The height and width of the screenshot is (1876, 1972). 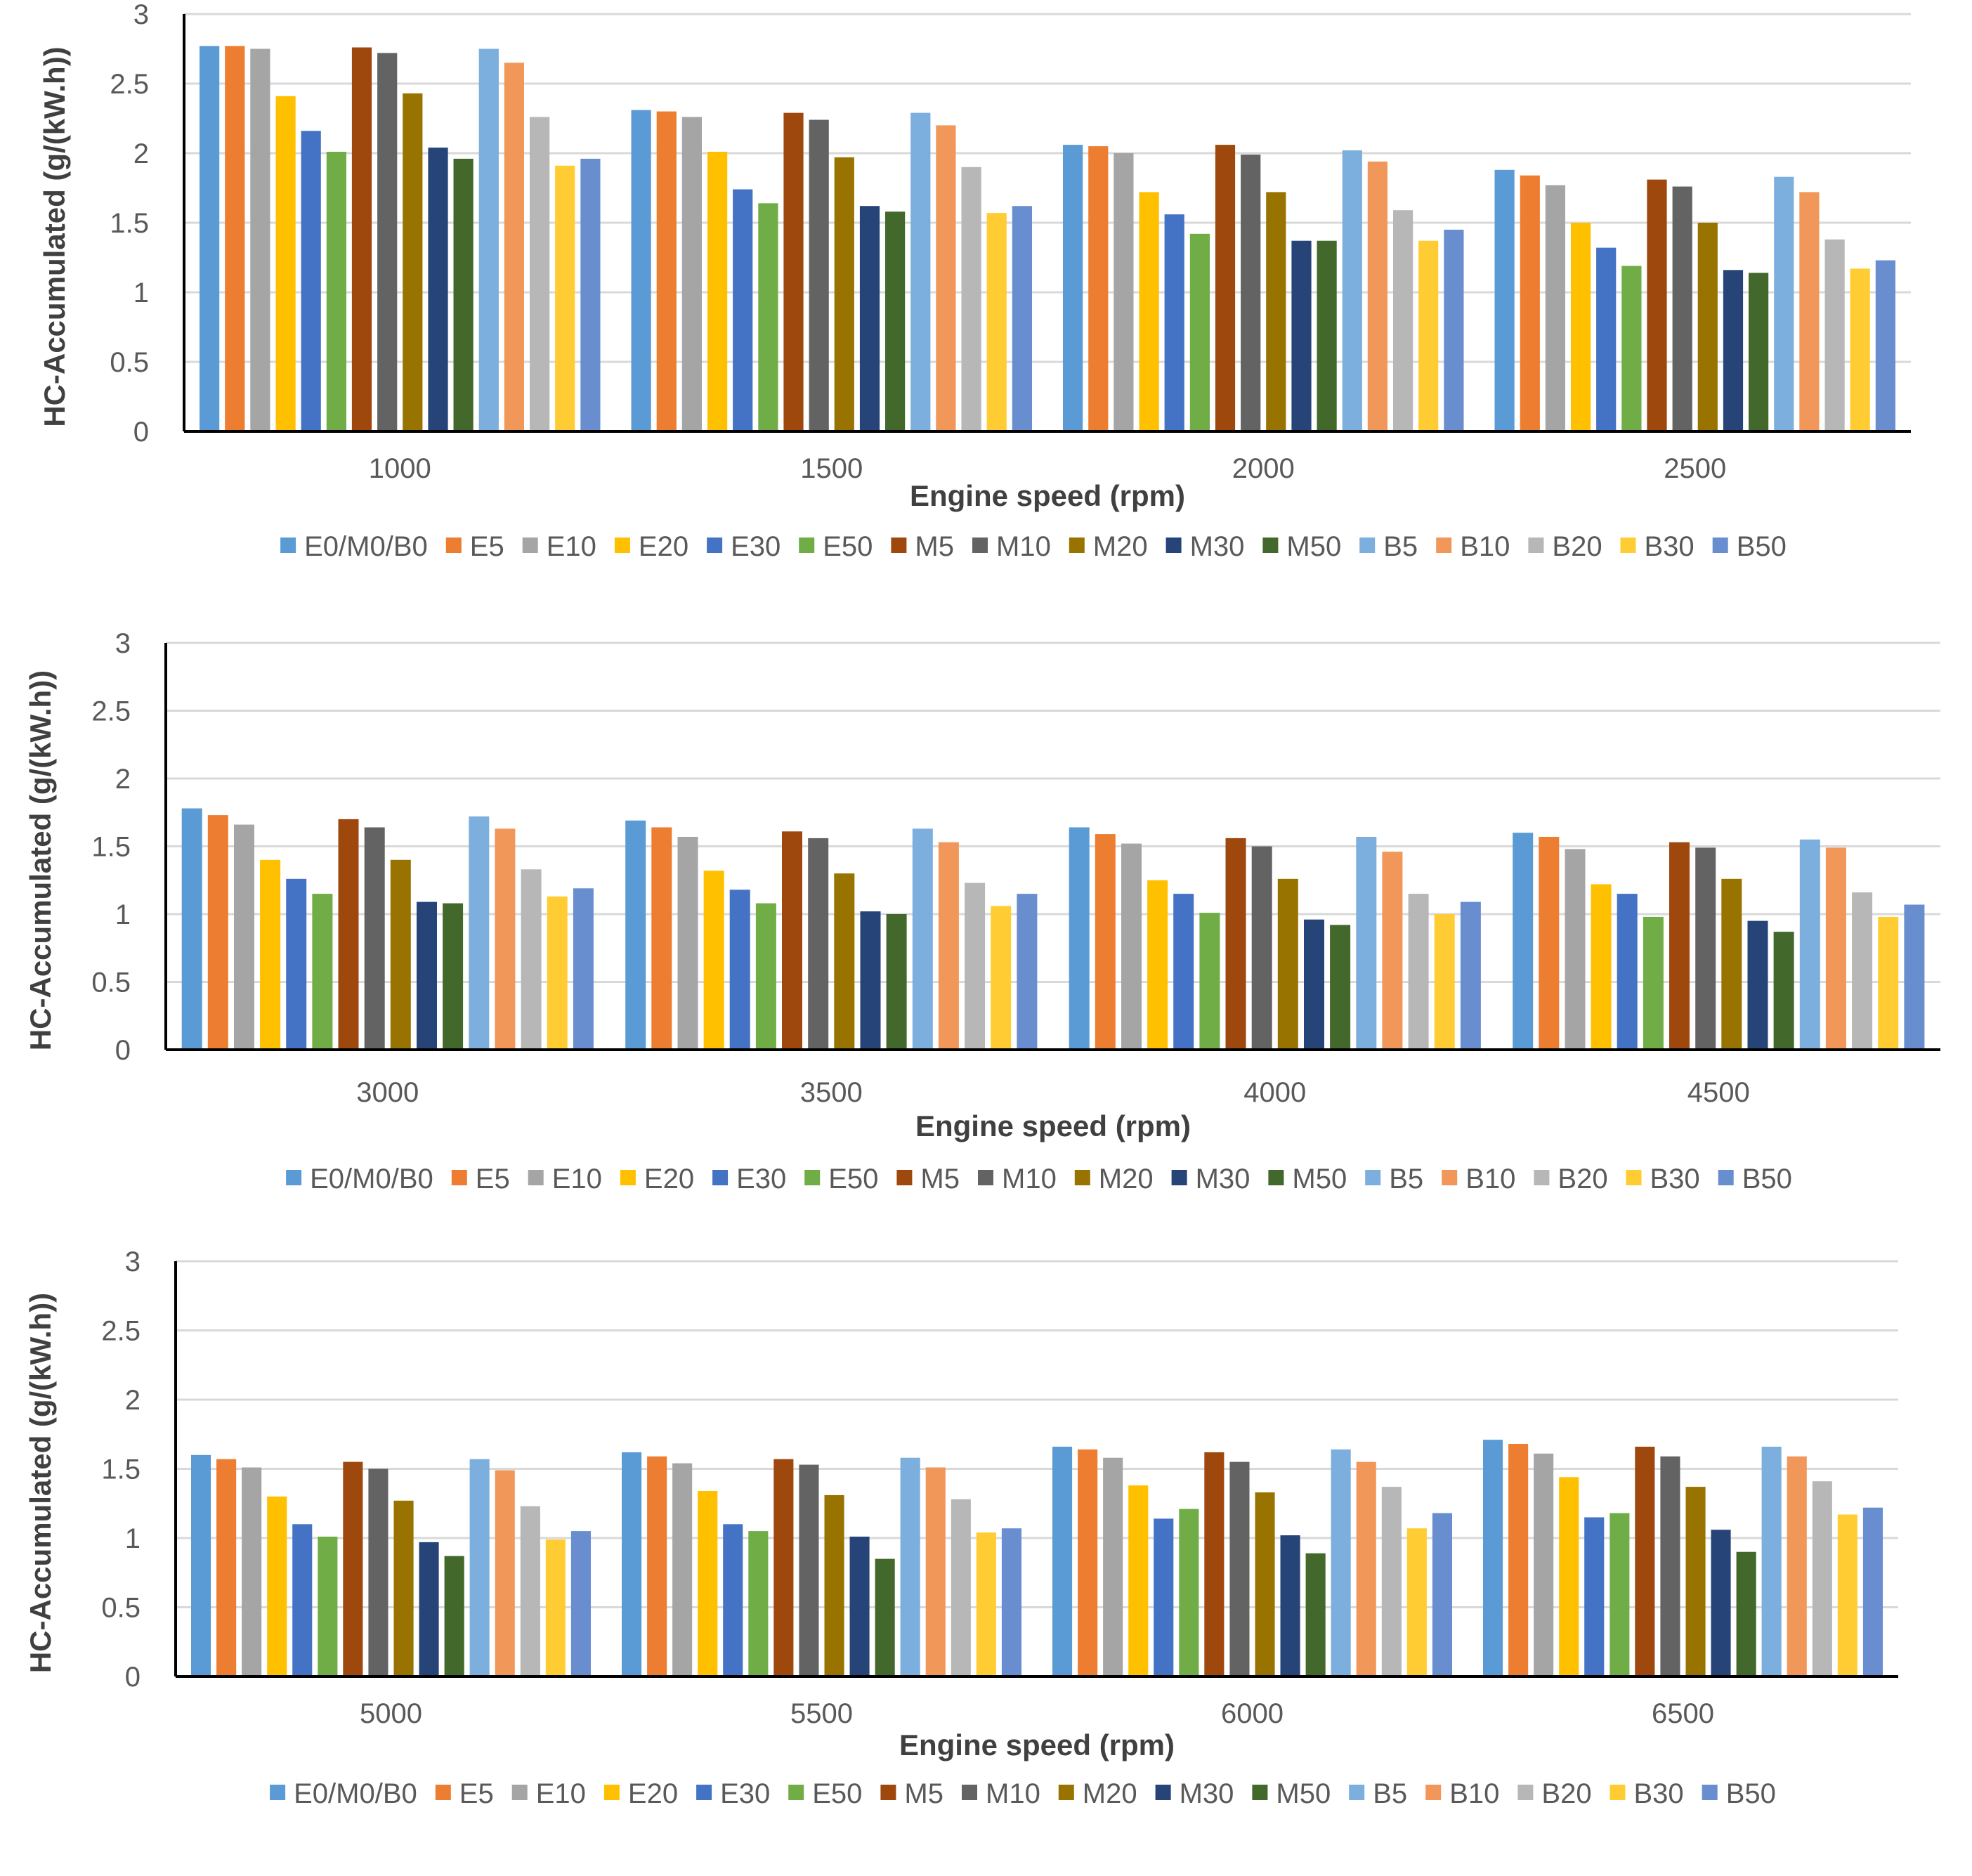 I want to click on legend-label: M5, so click(x=923, y=1794).